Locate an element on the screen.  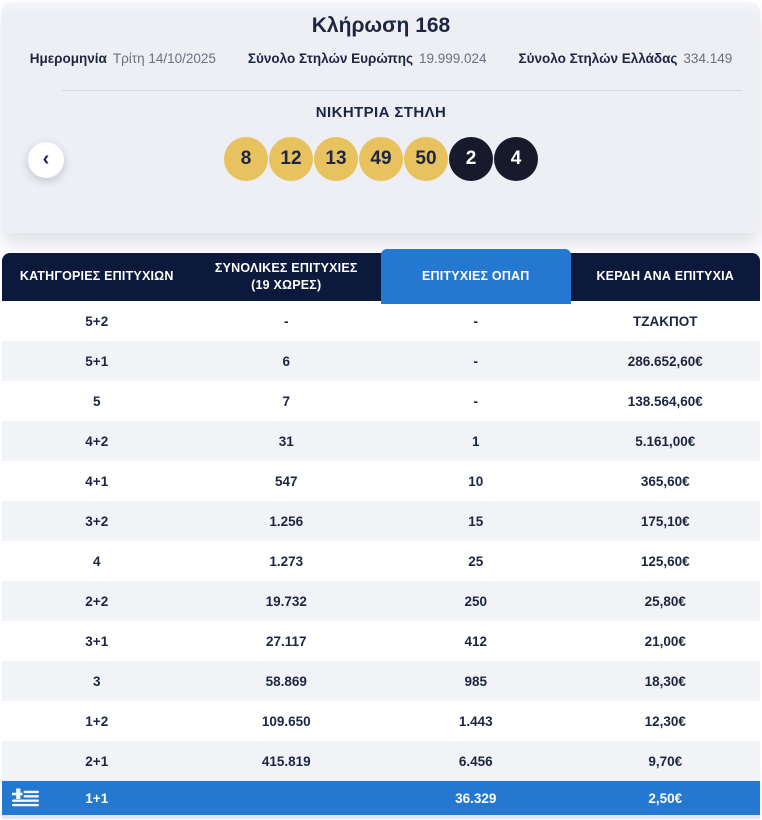
bonus-number-ball: 2 is located at coordinates (471, 159).